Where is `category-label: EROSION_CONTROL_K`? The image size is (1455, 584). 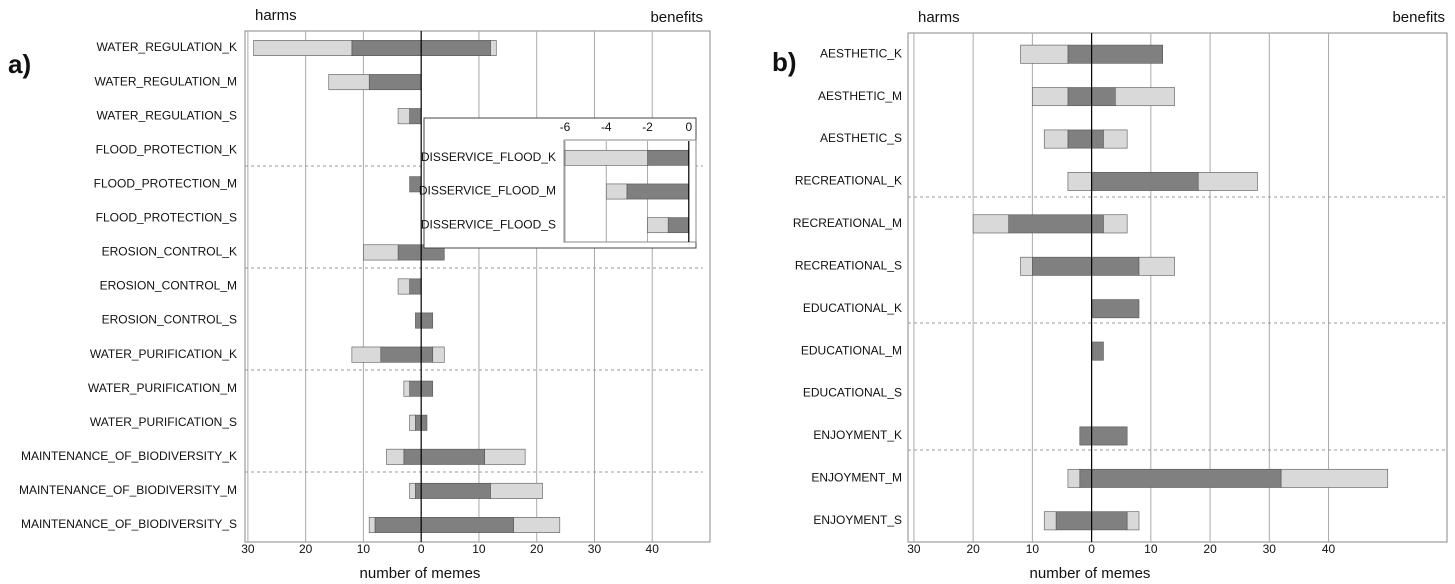
category-label: EROSION_CONTROL_K is located at coordinates (169, 252).